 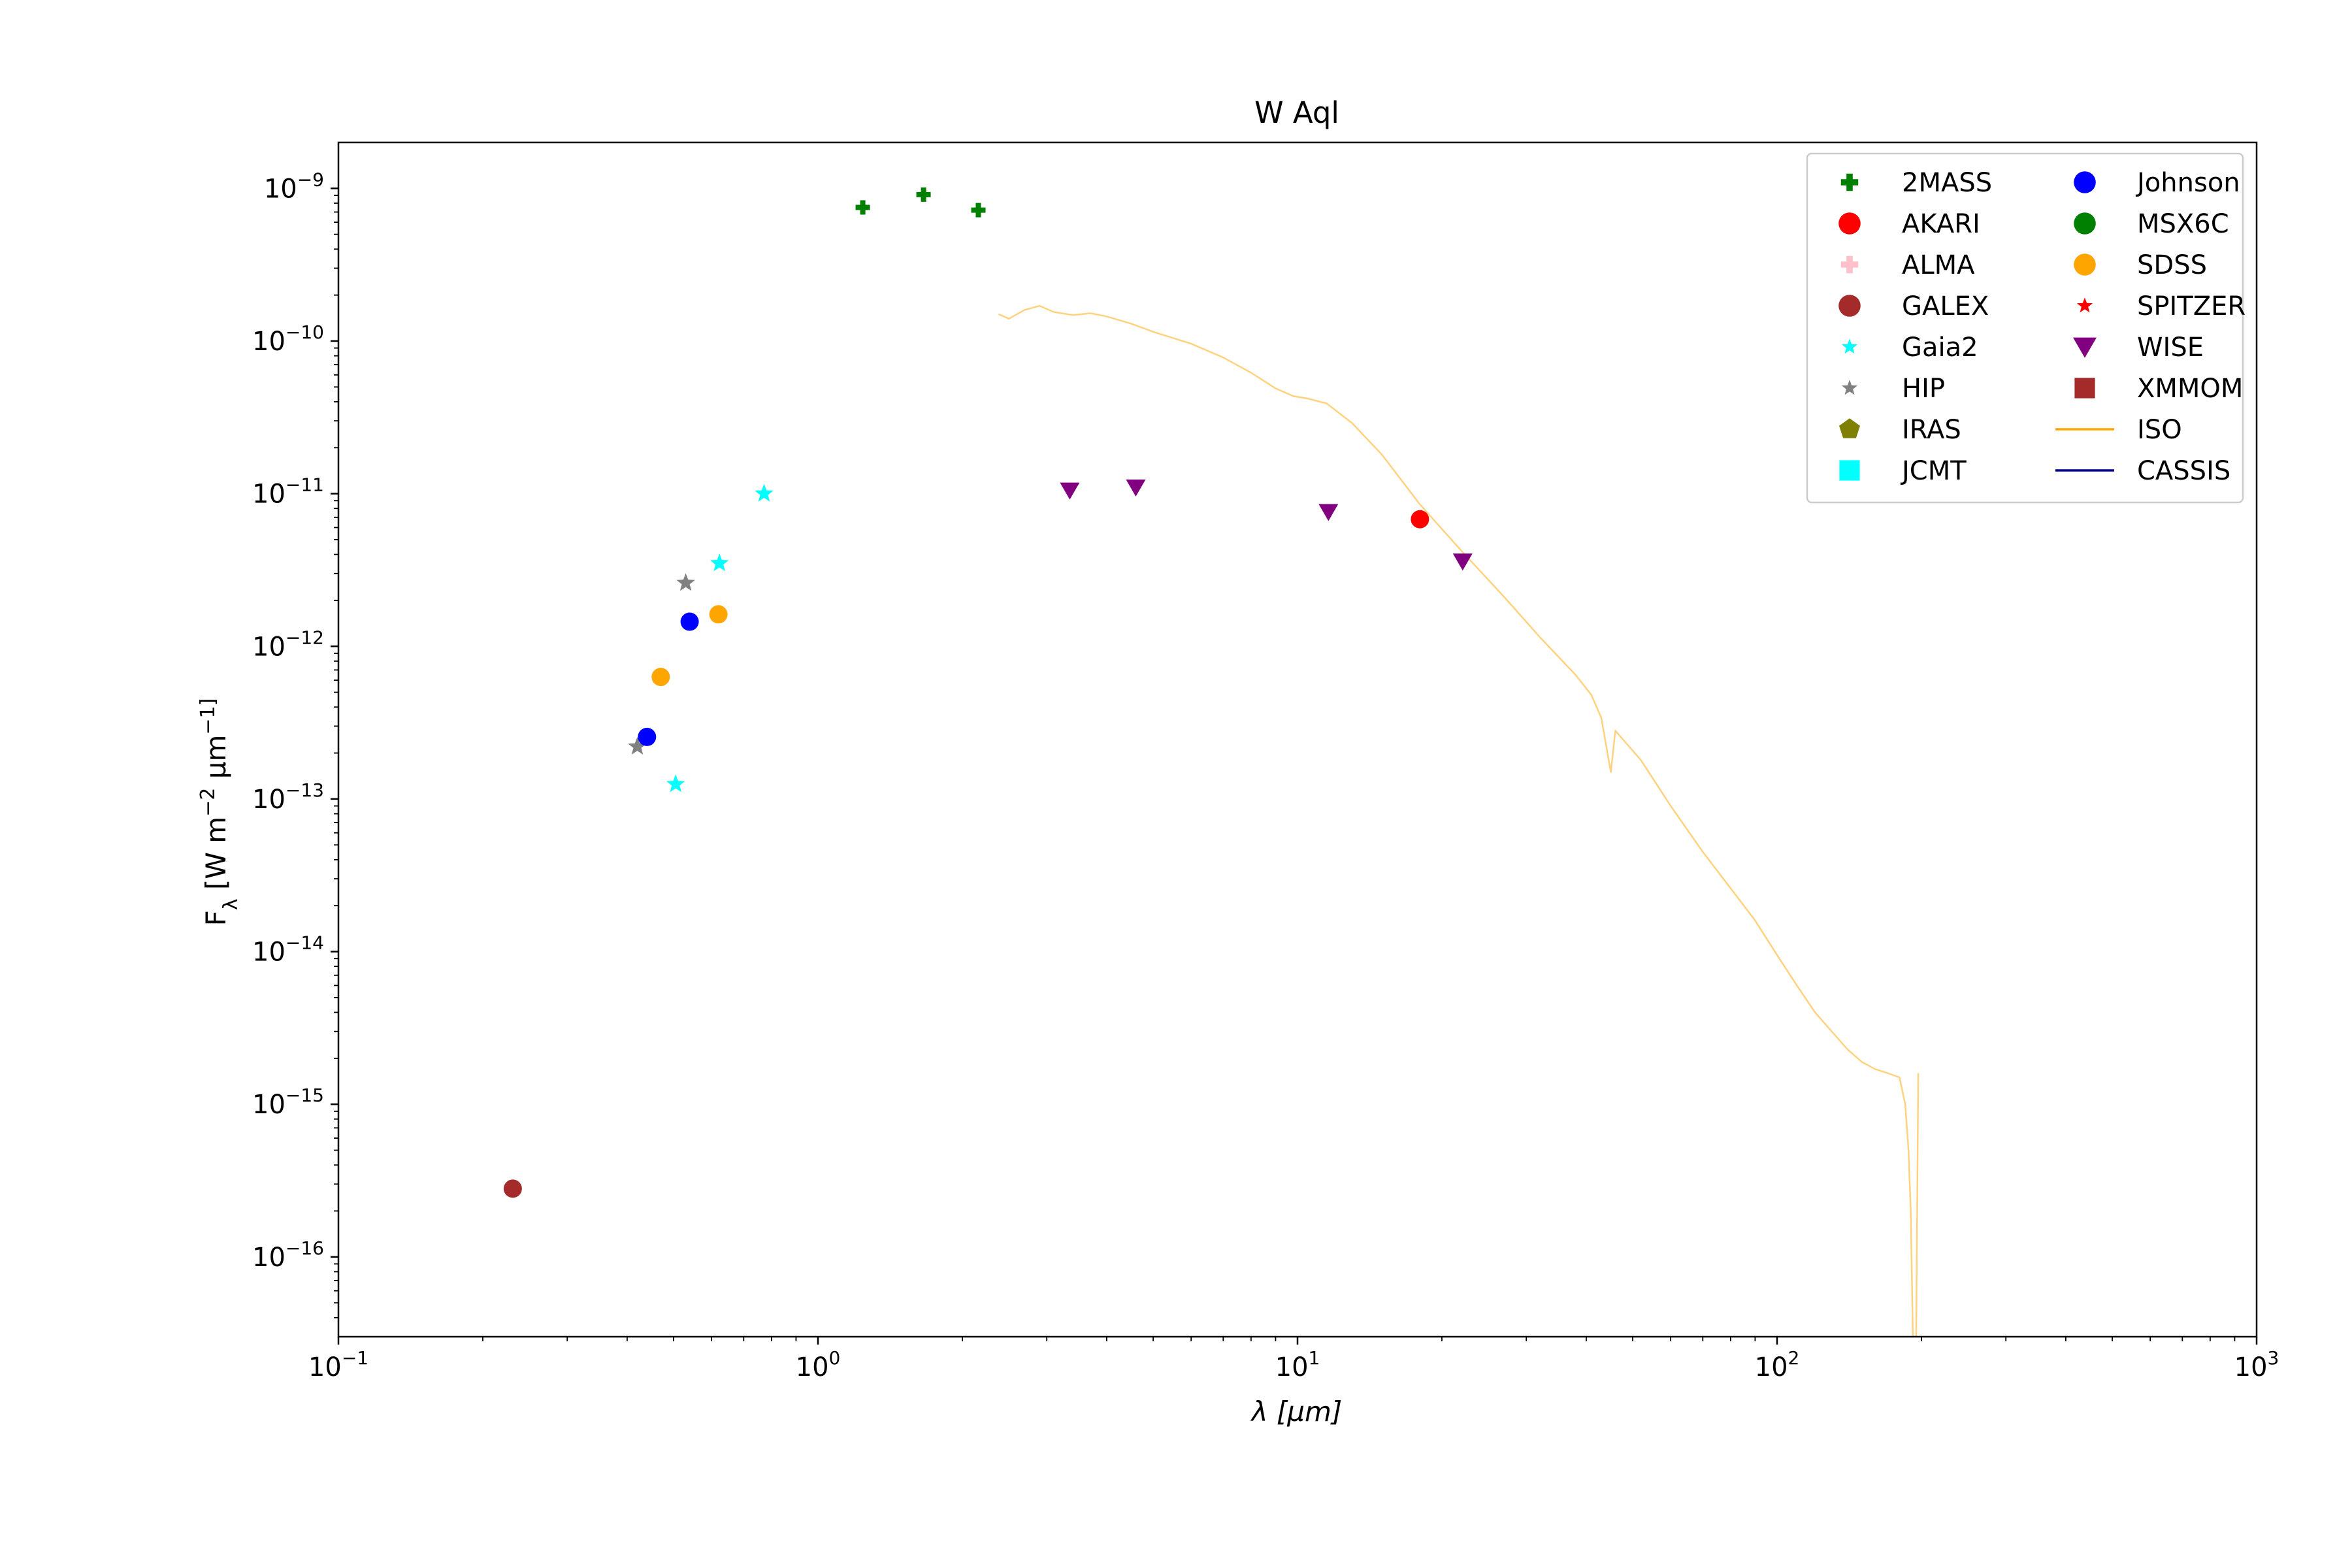 I want to click on y-axis-label: Fλ [W m−2 μm−1], so click(x=219, y=812).